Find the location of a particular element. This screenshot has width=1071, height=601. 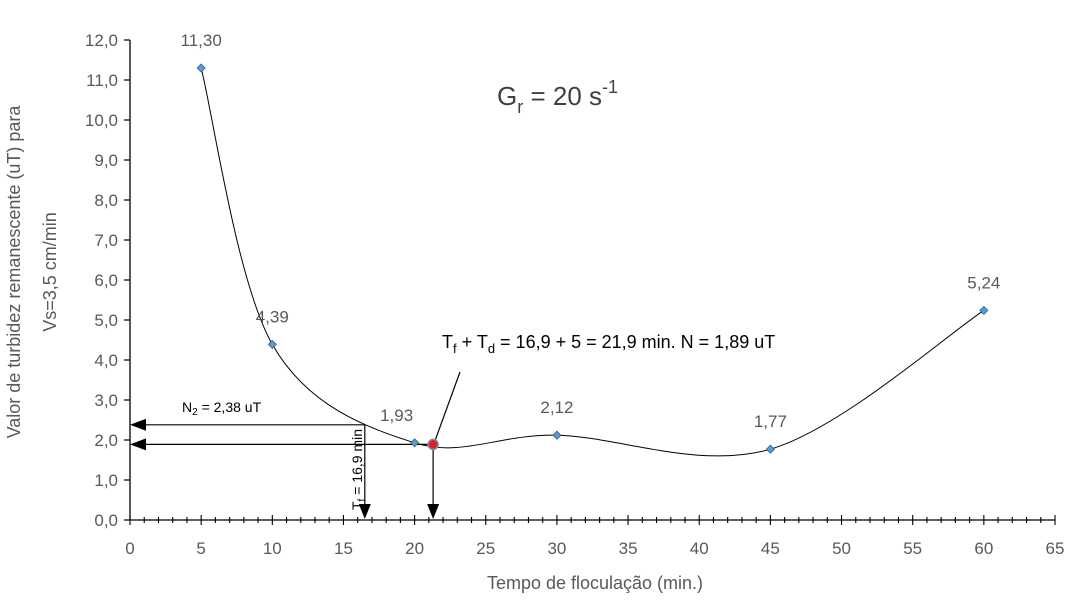

leader-line is located at coordinates (447, 406).